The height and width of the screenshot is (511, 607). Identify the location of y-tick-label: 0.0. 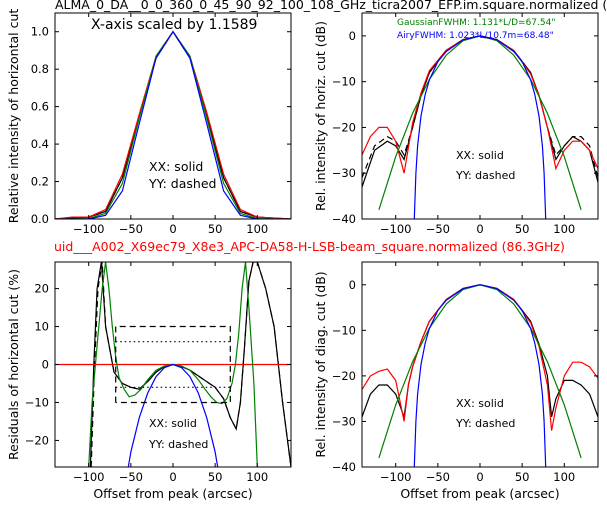
(40, 219).